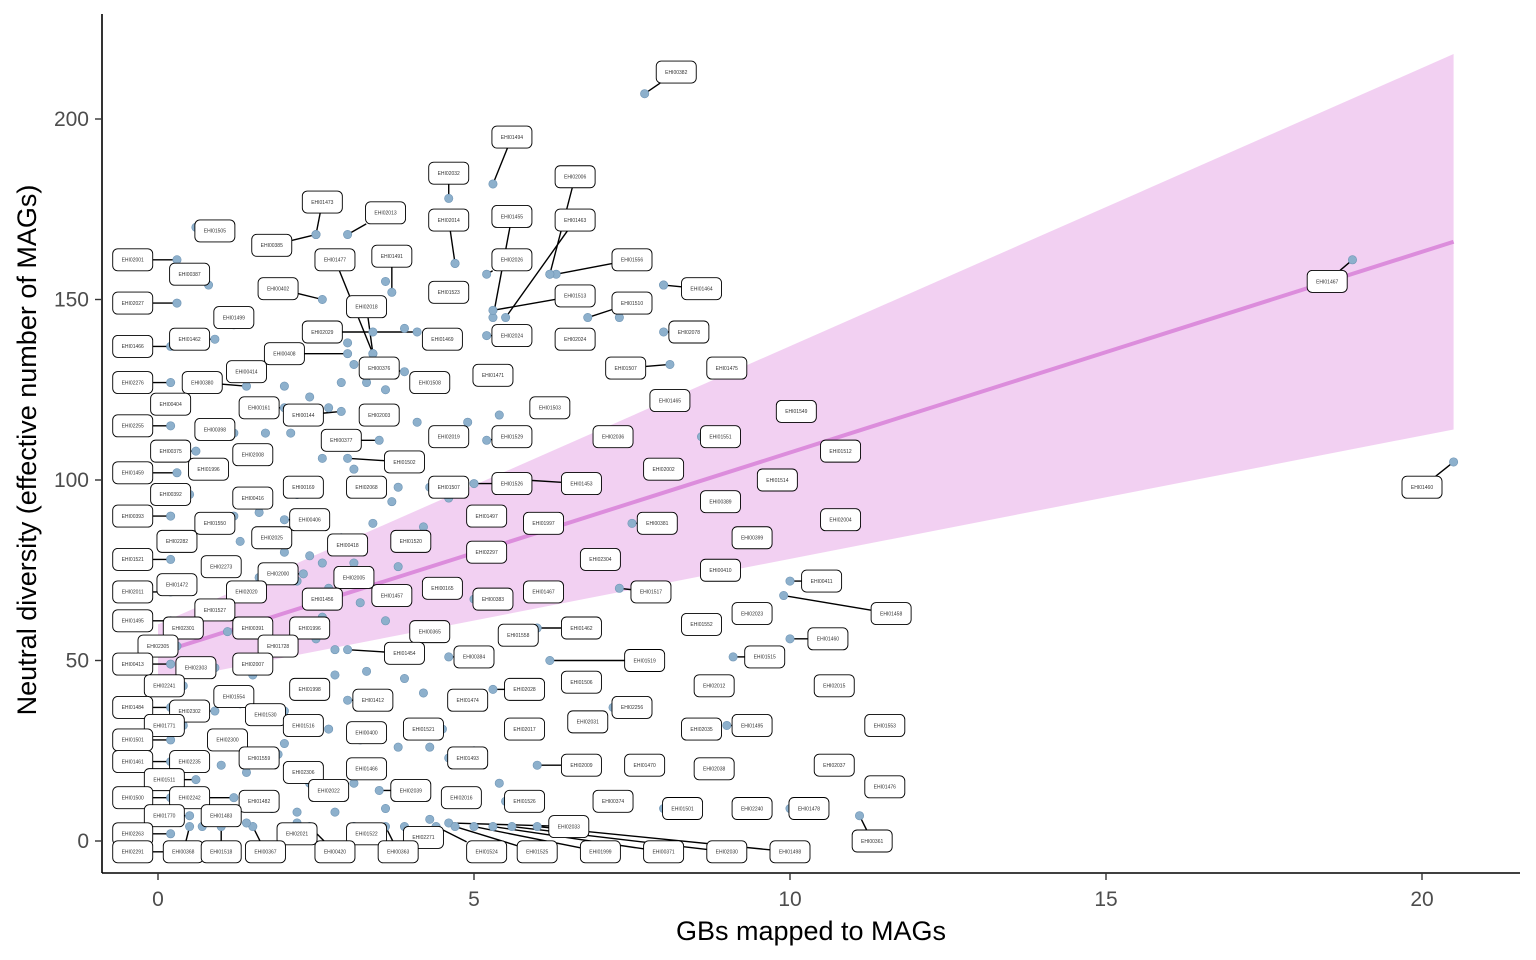  I want to click on point-label-text: EHI00398, so click(215, 430).